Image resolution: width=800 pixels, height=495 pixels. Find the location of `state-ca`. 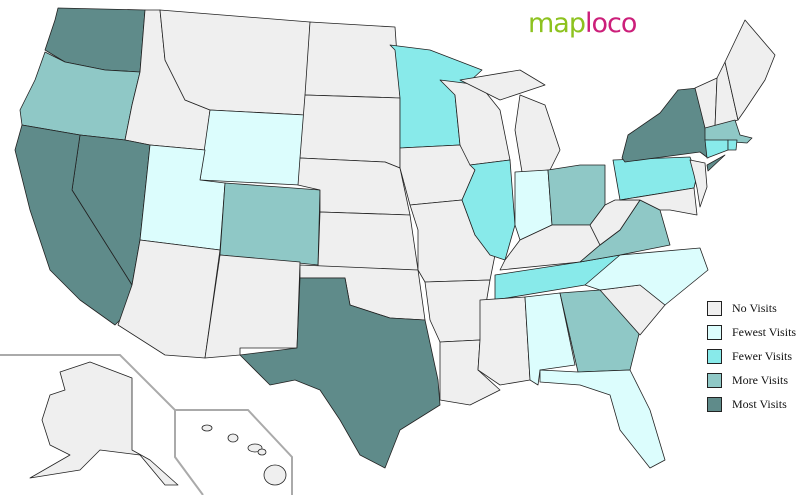

state-ca is located at coordinates (73, 225).